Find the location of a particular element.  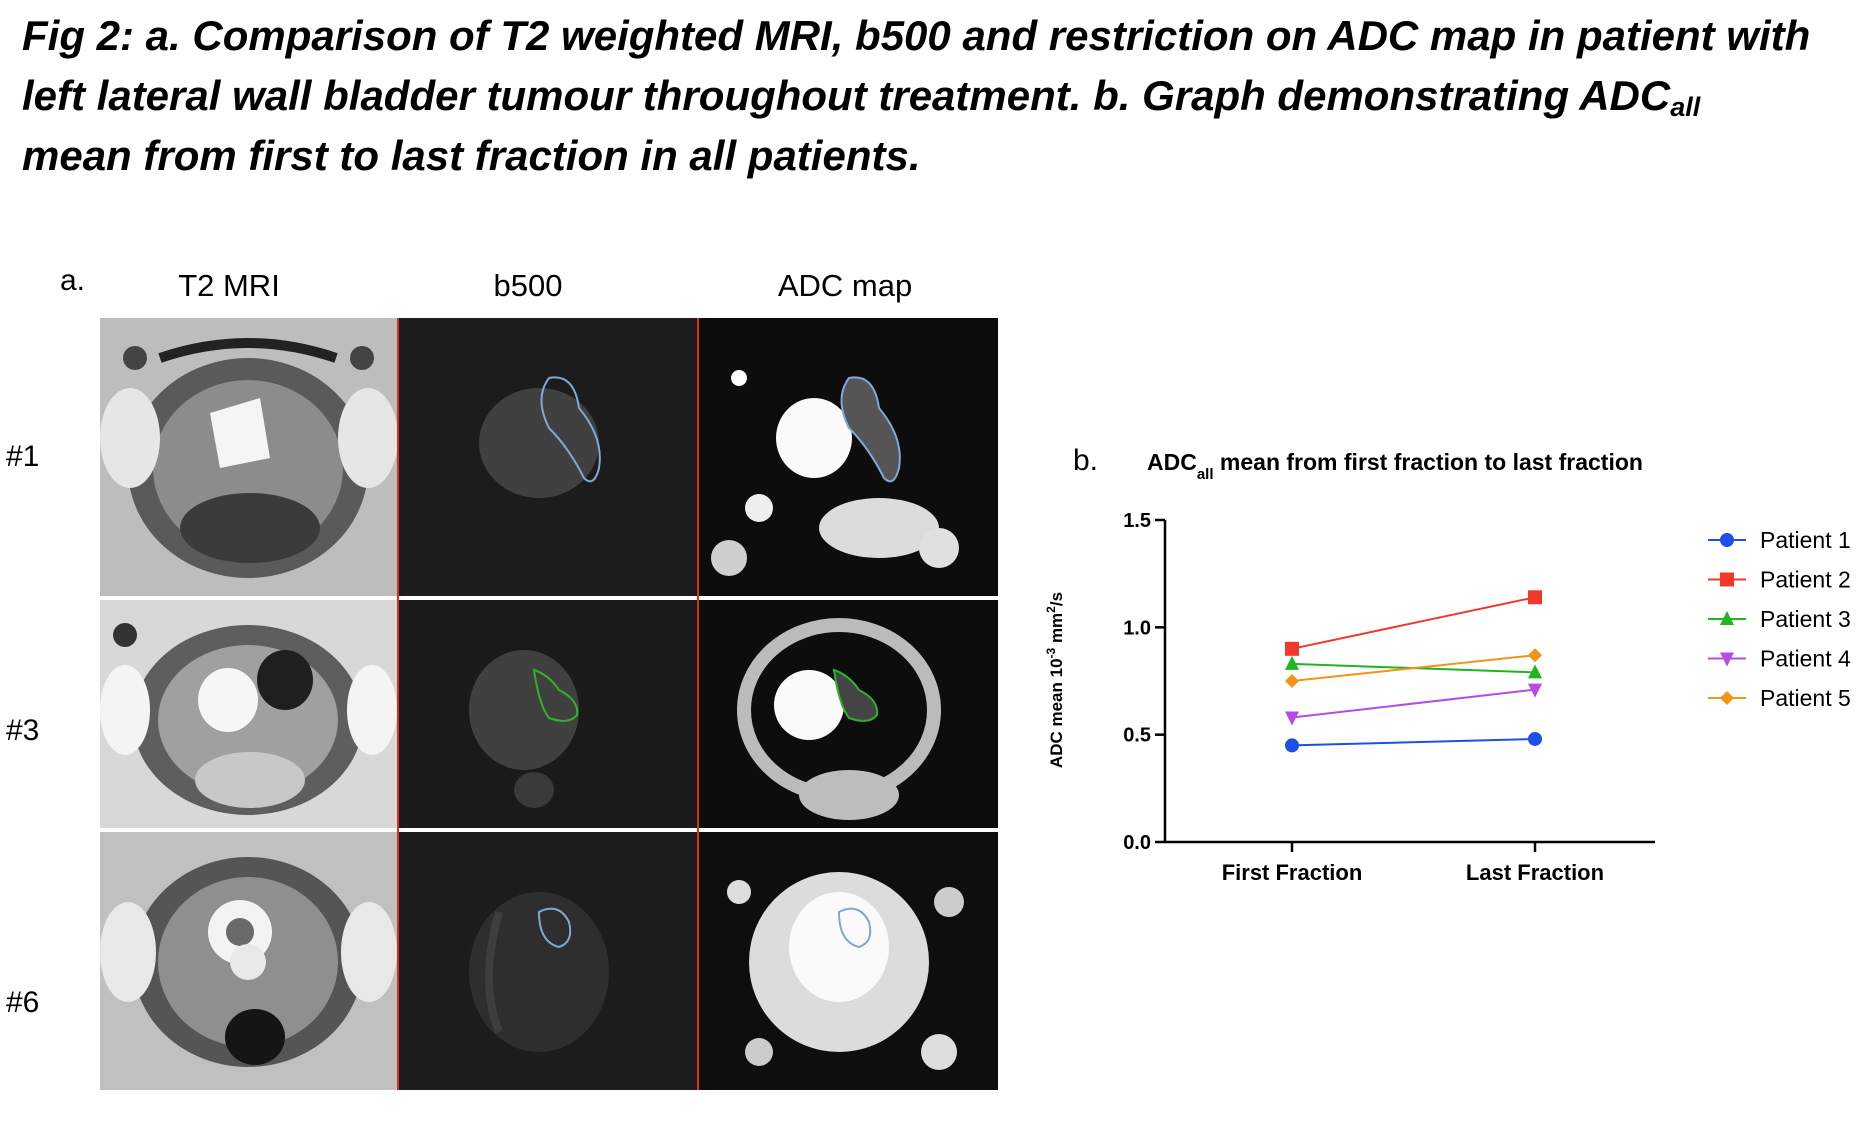

row-label-6: #6 is located at coordinates (23, 1002).